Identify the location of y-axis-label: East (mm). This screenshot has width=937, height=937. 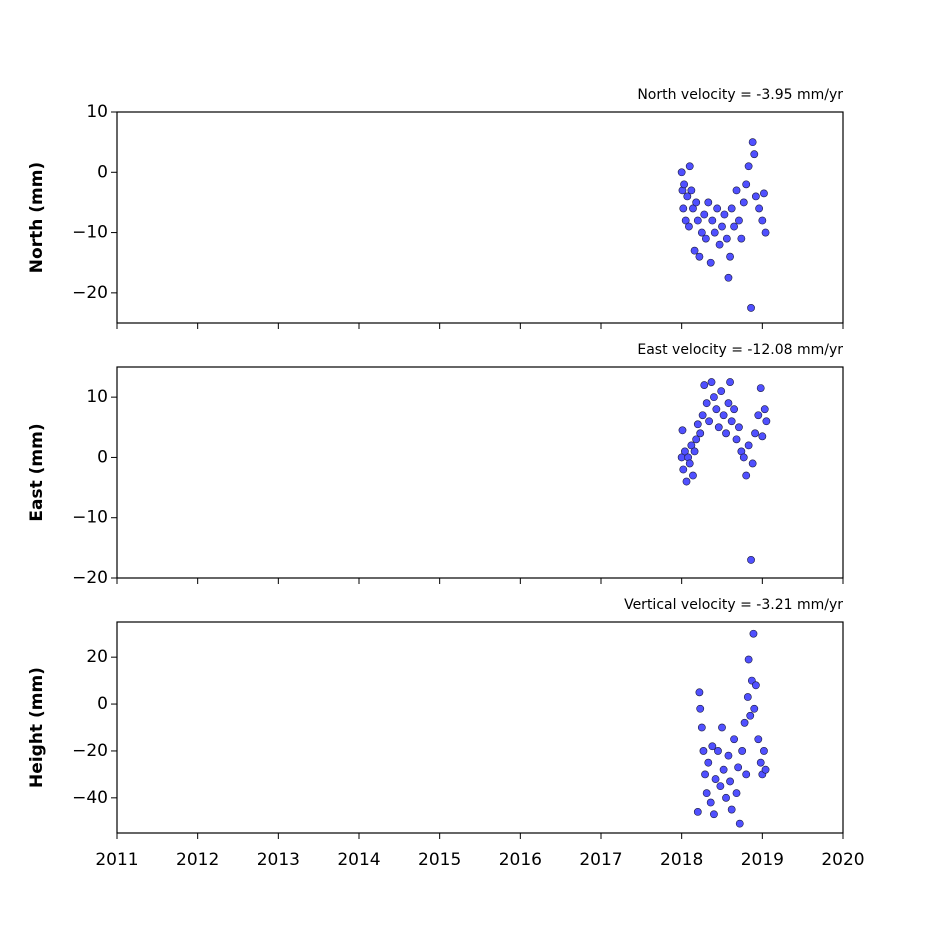
(37, 472).